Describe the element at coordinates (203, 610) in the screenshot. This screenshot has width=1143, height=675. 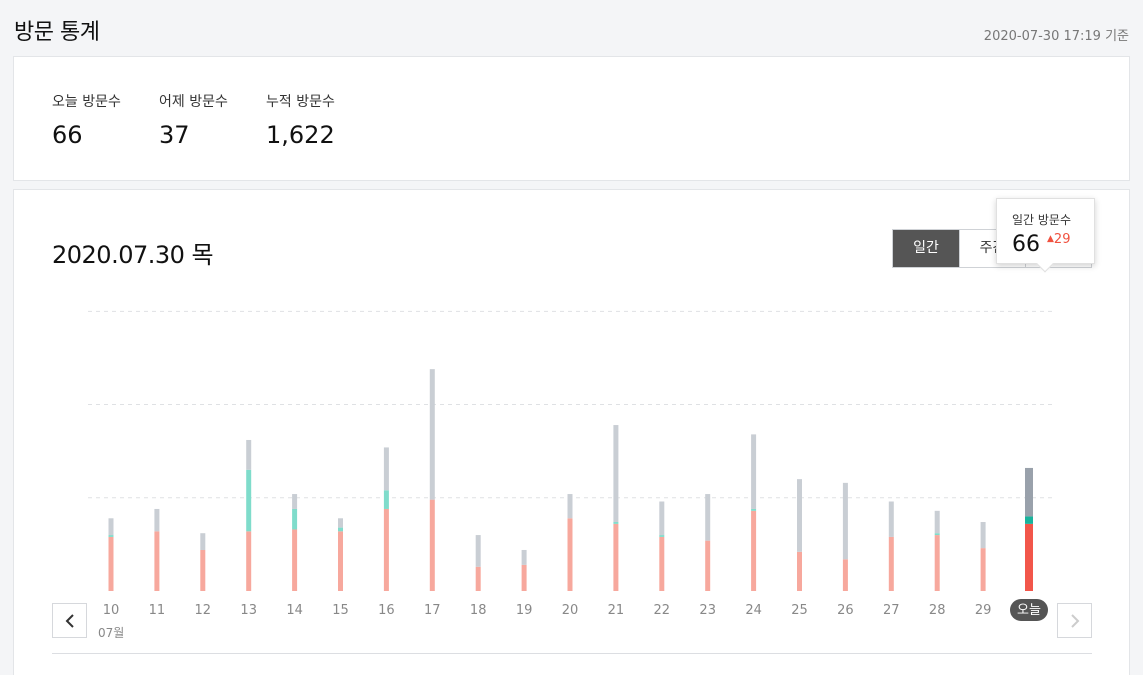
I see `x-tick-label: 12` at that location.